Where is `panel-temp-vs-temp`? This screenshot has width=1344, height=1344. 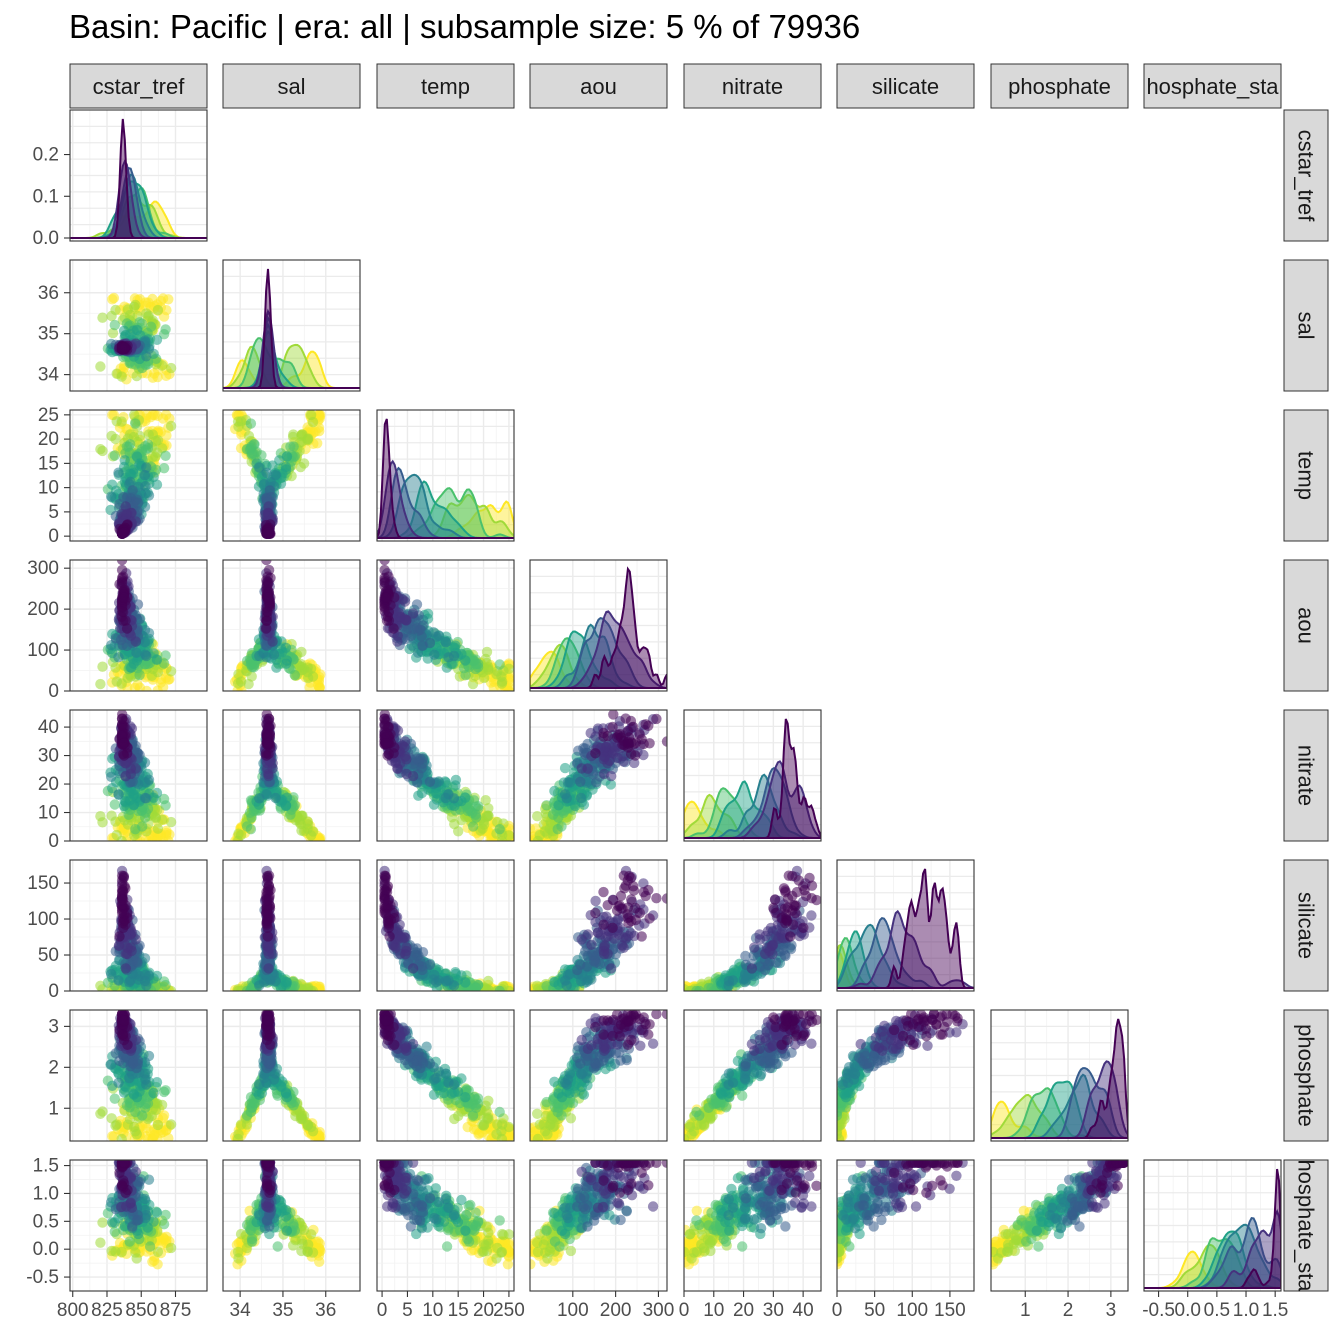 panel-temp-vs-temp is located at coordinates (445, 475).